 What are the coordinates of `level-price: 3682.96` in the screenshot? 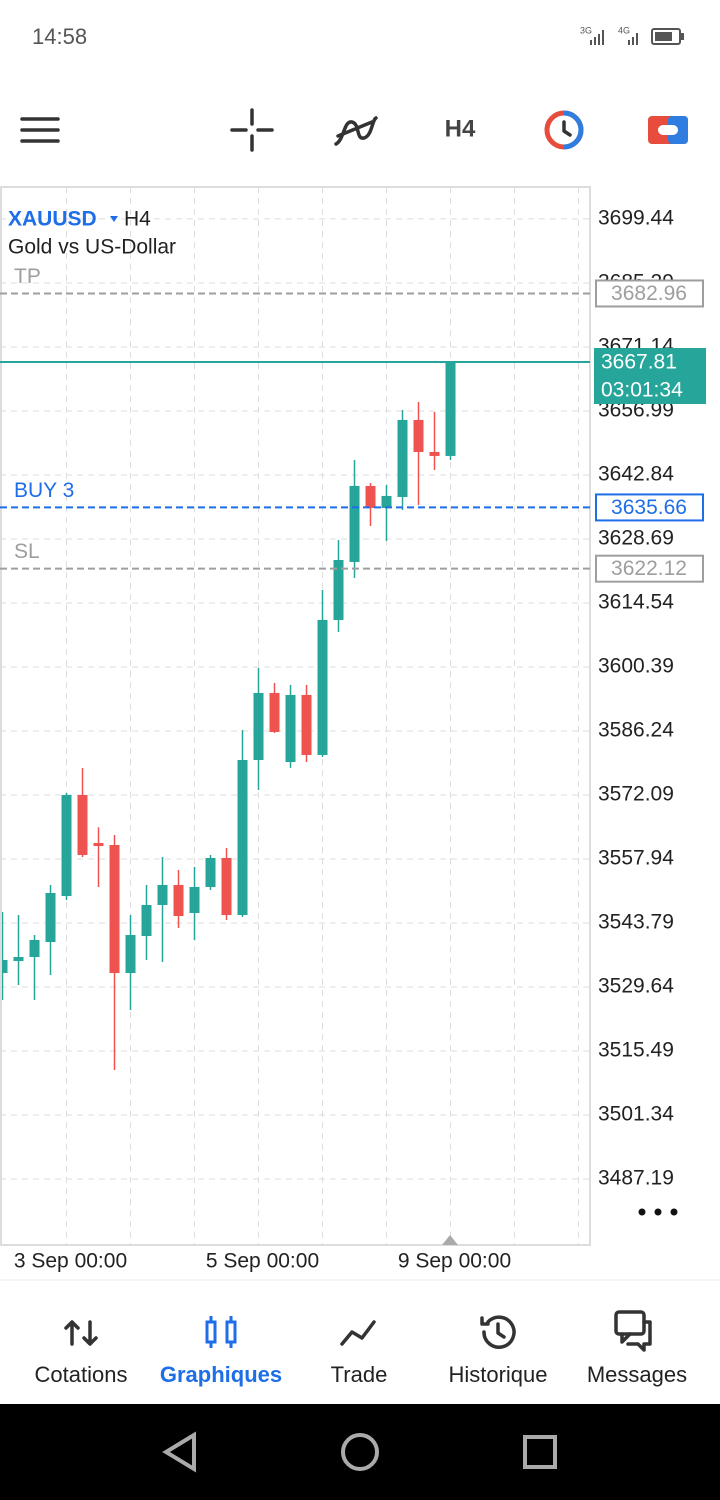 It's located at (649, 293).